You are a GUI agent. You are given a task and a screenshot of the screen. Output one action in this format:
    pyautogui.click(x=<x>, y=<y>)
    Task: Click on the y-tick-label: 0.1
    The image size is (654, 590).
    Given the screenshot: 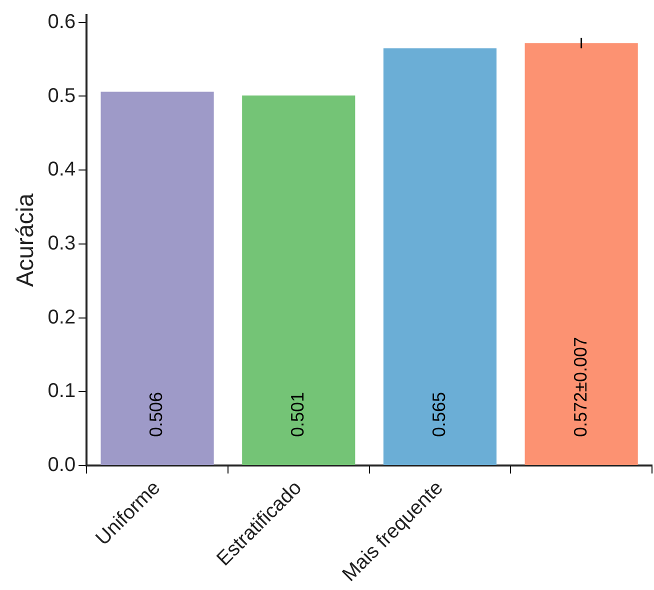 What is the action you would take?
    pyautogui.click(x=62, y=391)
    